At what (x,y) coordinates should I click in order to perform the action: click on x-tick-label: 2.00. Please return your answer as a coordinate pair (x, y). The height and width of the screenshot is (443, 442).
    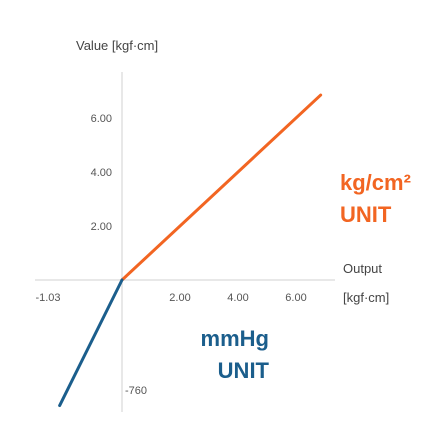
    Looking at the image, I should click on (179, 298).